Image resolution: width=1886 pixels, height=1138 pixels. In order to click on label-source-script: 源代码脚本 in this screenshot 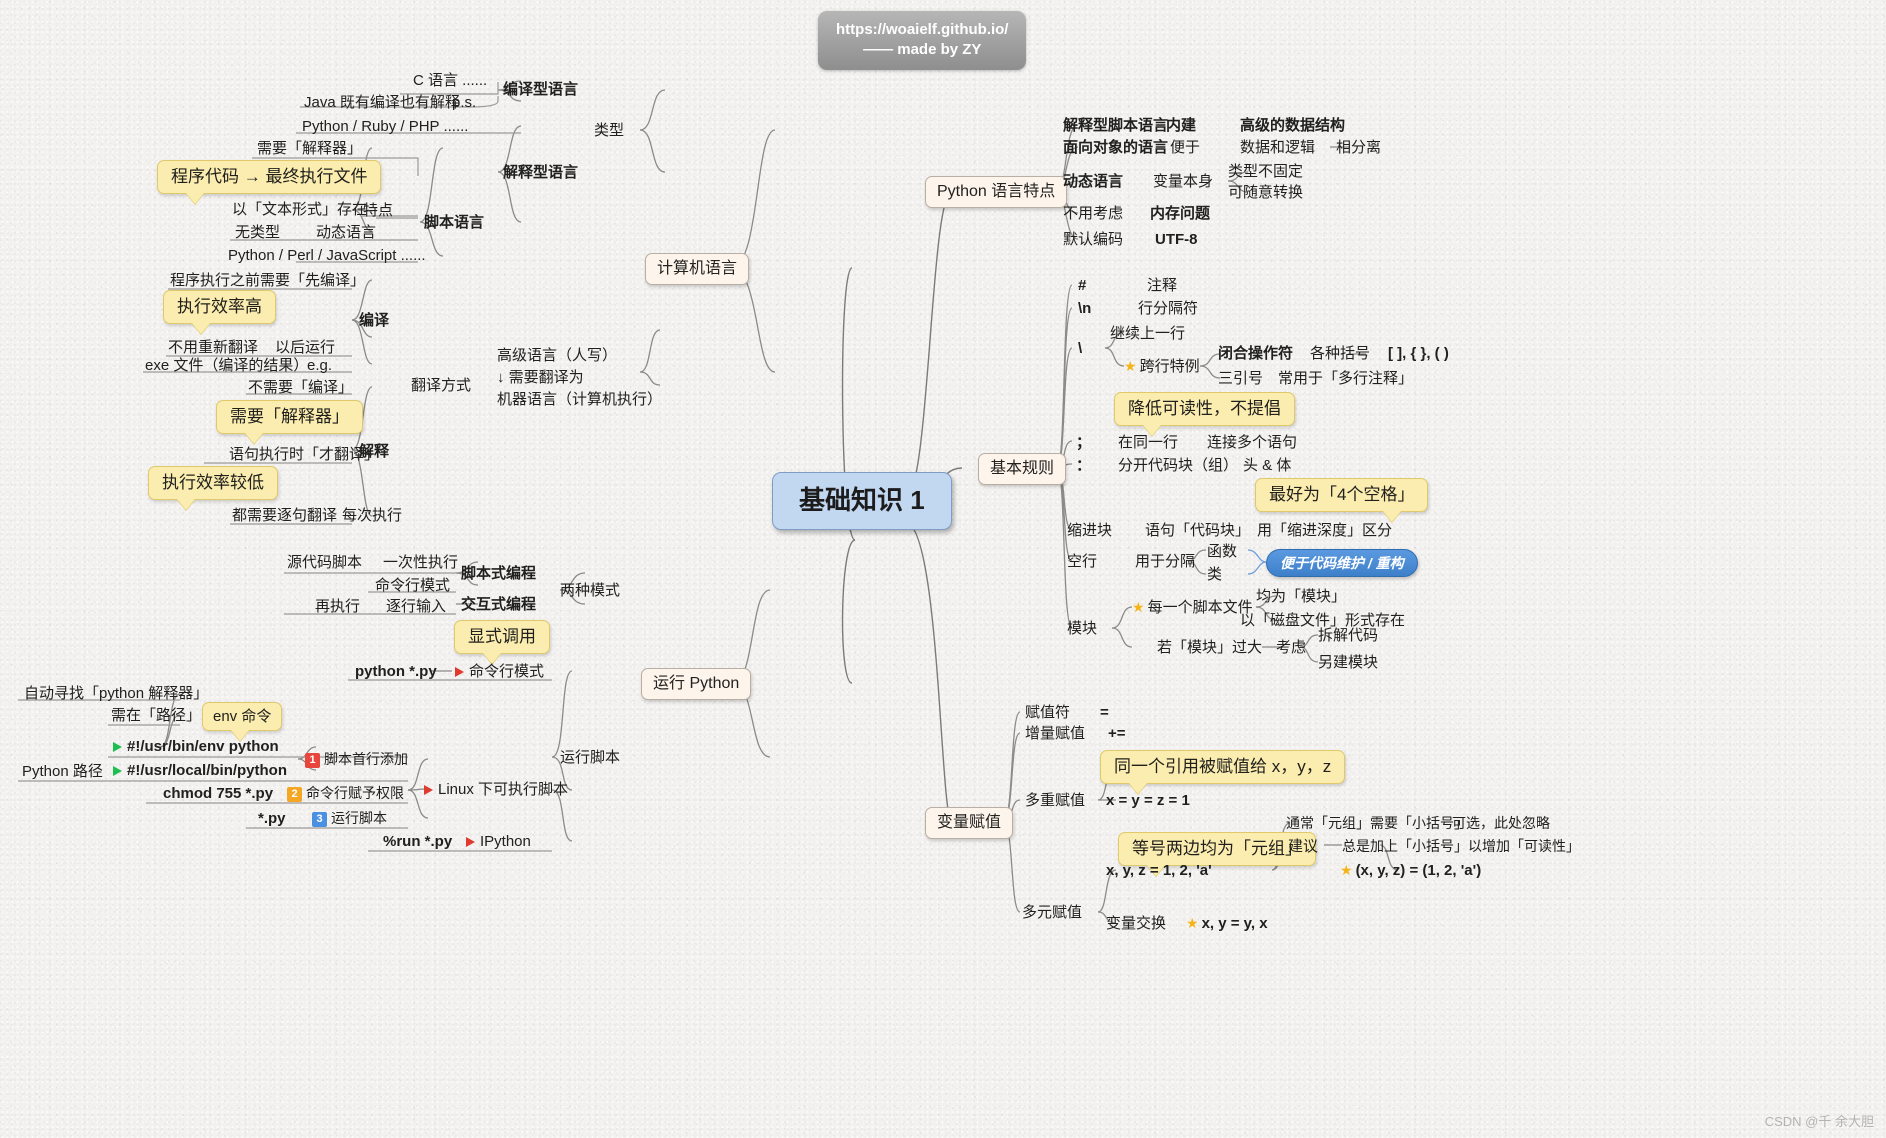, I will do `click(325, 562)`.